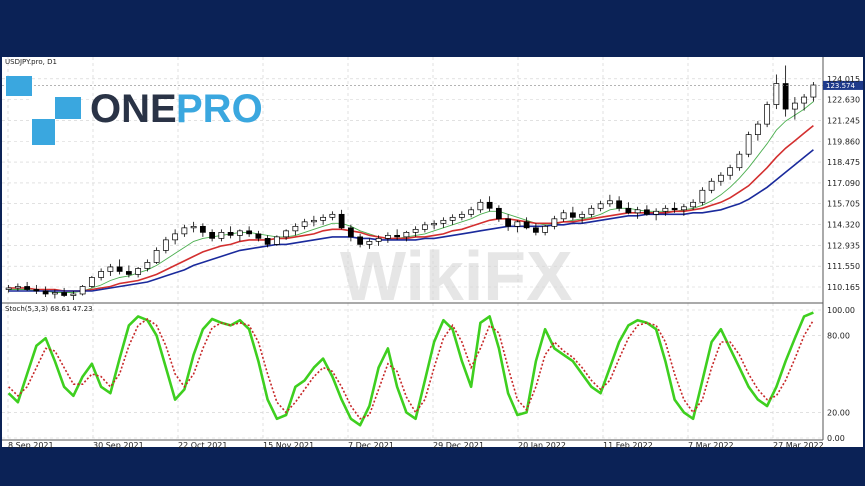 The width and height of the screenshot is (865, 486). Describe the element at coordinates (458, 445) in the screenshot. I see `time-tick-label: 29 Dec 2021` at that location.